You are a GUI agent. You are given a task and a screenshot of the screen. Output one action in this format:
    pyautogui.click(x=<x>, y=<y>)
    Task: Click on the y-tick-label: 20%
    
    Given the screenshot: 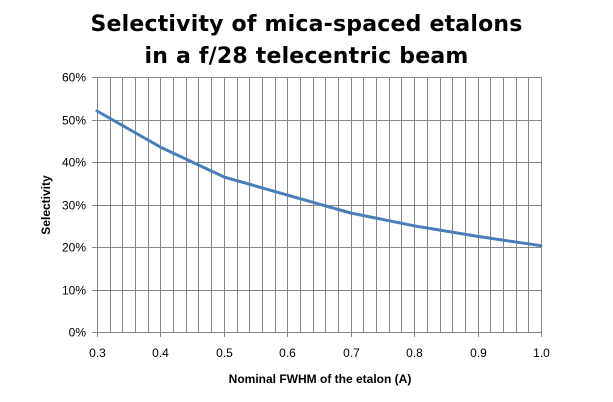 What is the action you would take?
    pyautogui.click(x=74, y=248)
    